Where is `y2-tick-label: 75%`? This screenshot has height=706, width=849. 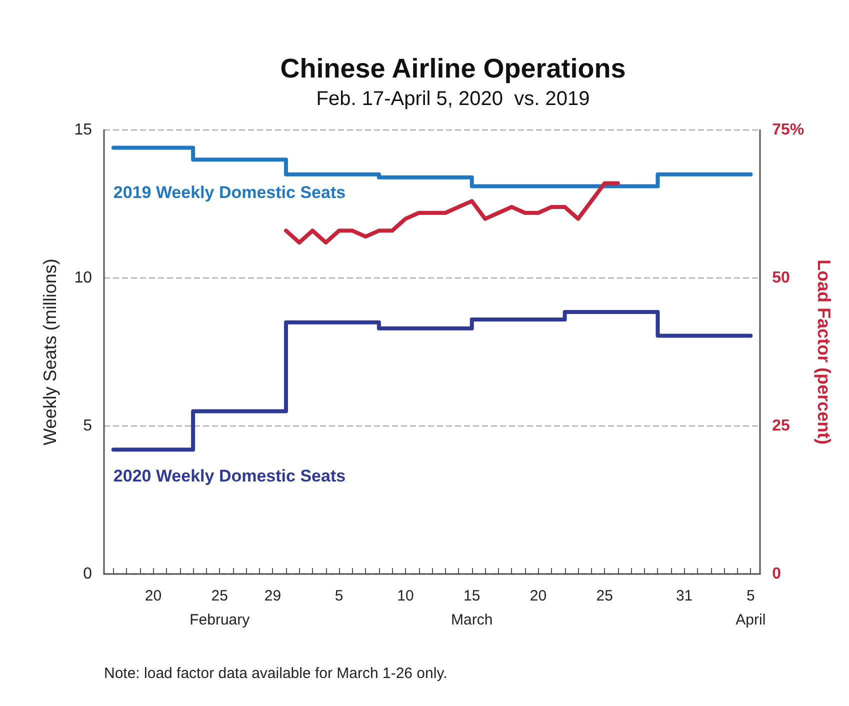
y2-tick-label: 75% is located at coordinates (788, 130).